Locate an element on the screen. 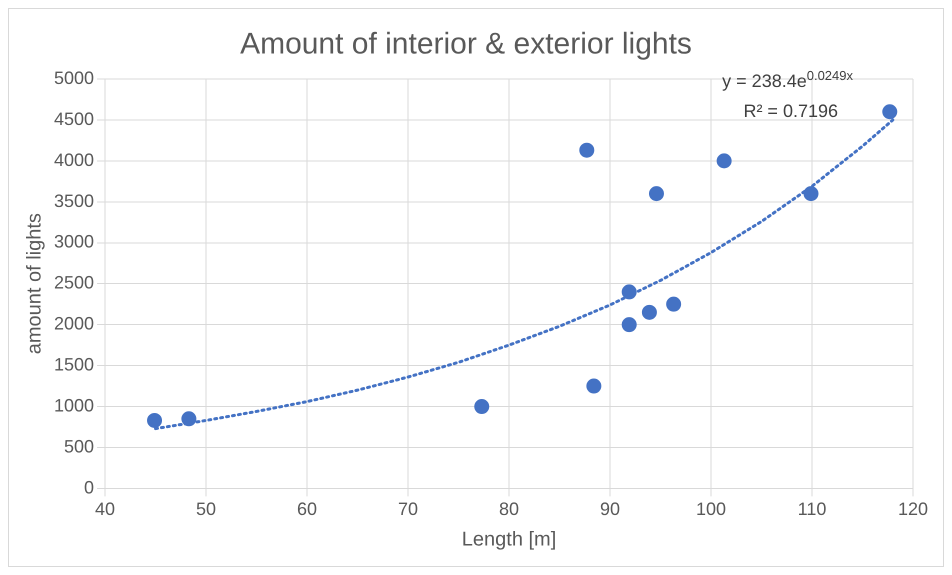  y-tick-label: 2500 is located at coordinates (74, 282).